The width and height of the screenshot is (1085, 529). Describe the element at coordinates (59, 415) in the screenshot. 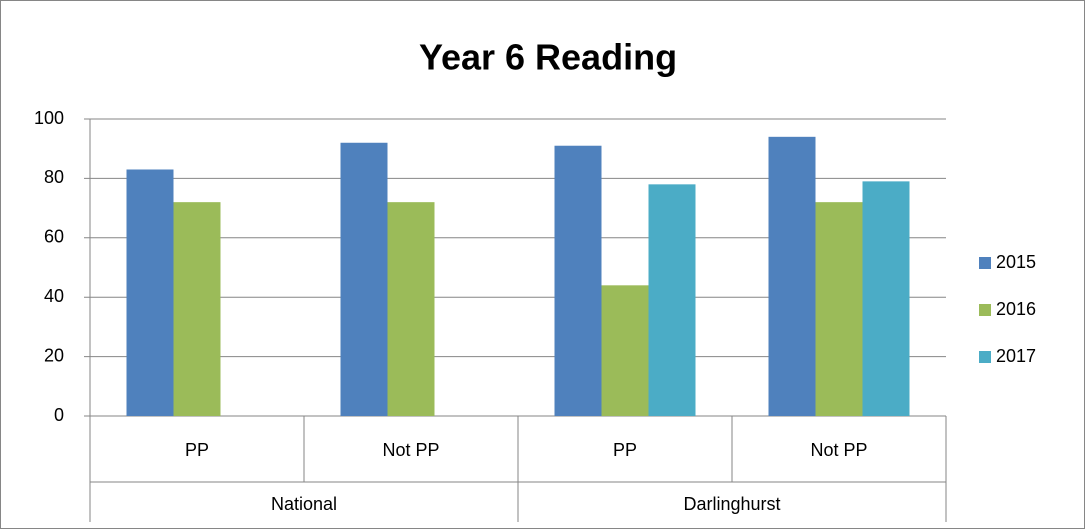

I see `y-tick-label: 0` at that location.